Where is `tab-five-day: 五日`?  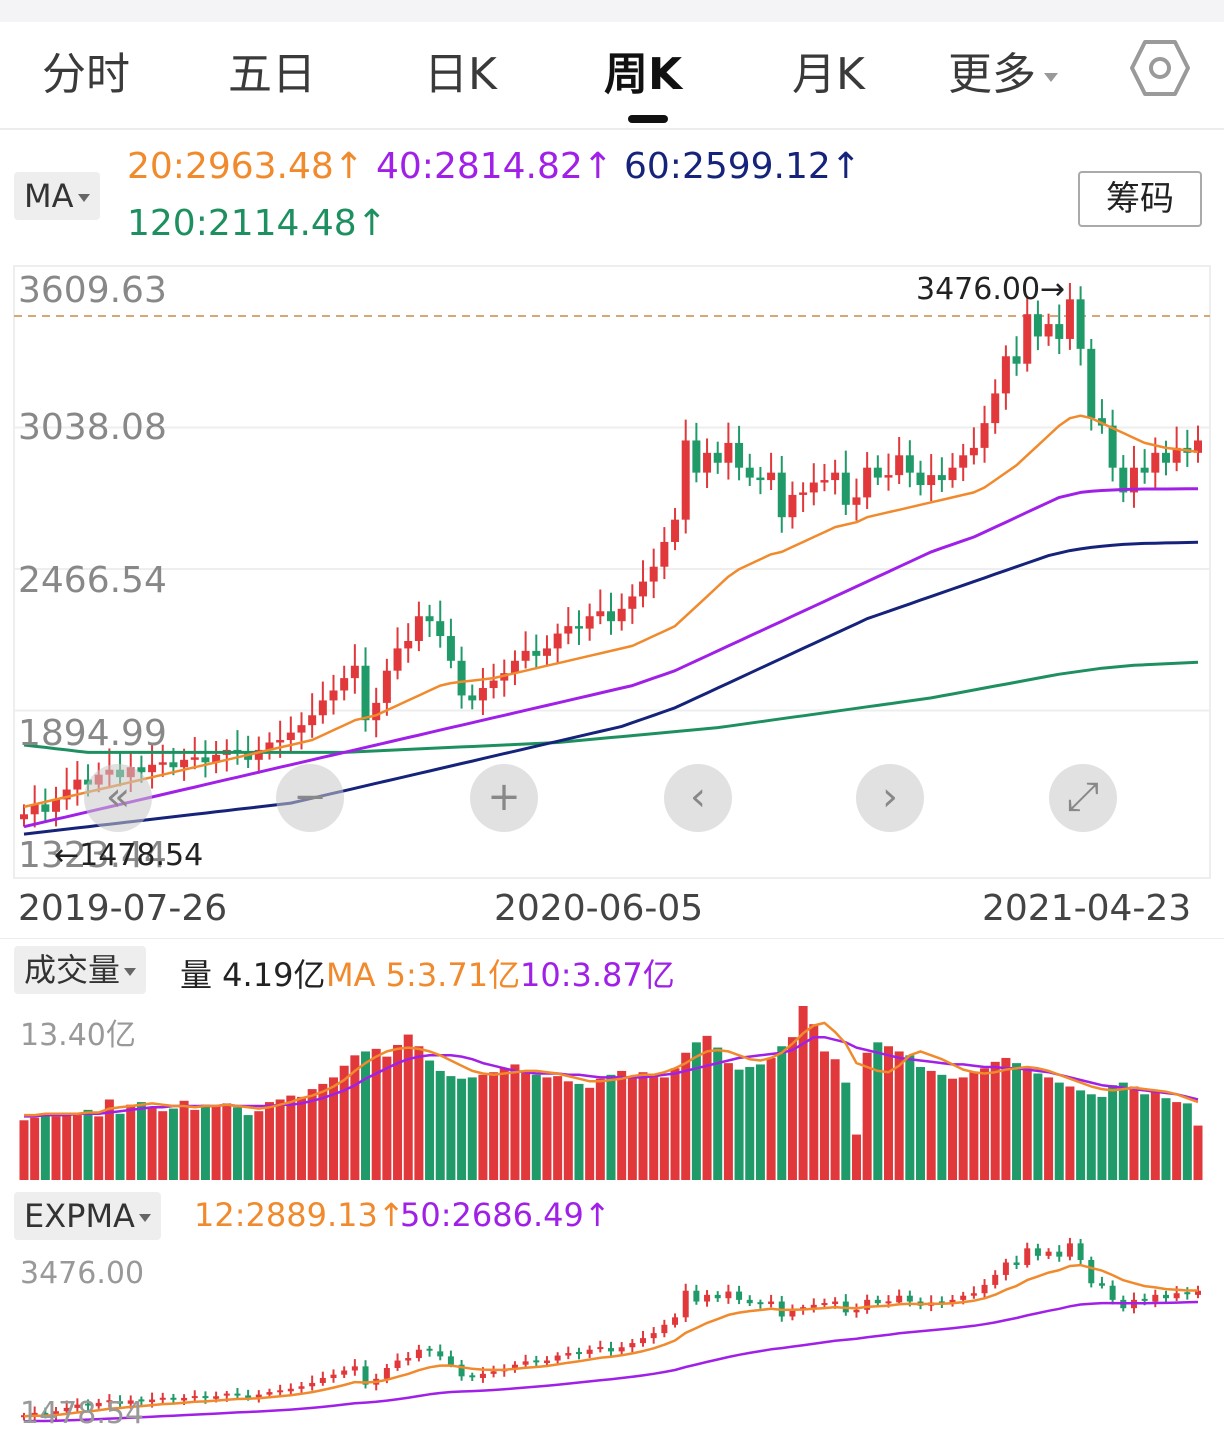
tab-five-day: 五日 is located at coordinates (272, 74).